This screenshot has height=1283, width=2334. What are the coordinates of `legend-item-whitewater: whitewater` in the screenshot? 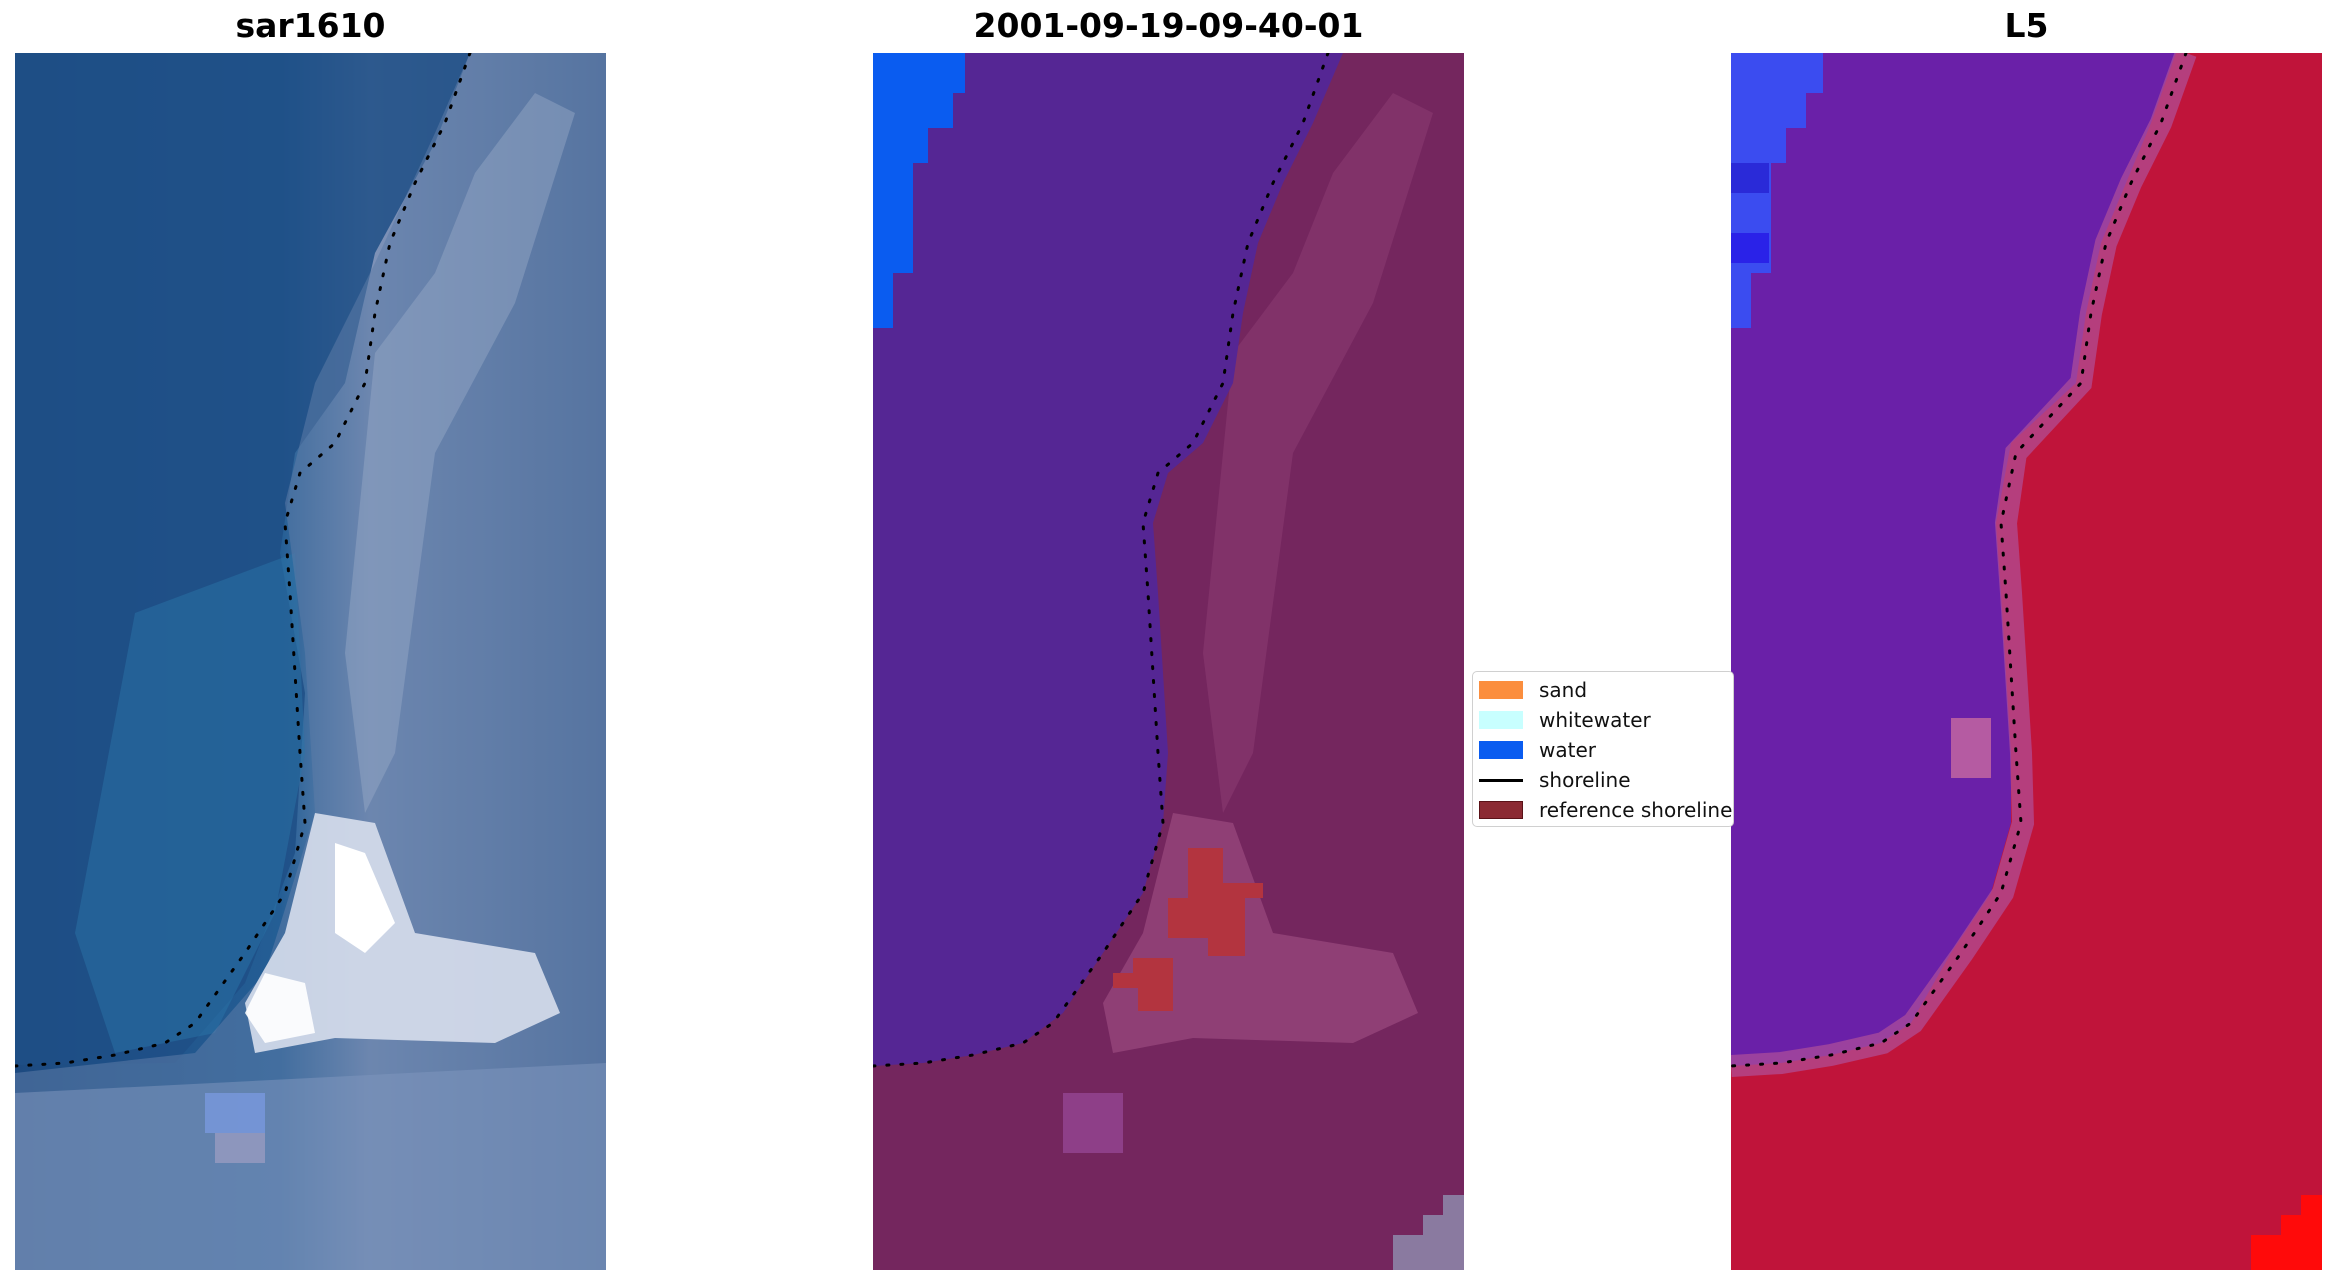 It's located at (1565, 720).